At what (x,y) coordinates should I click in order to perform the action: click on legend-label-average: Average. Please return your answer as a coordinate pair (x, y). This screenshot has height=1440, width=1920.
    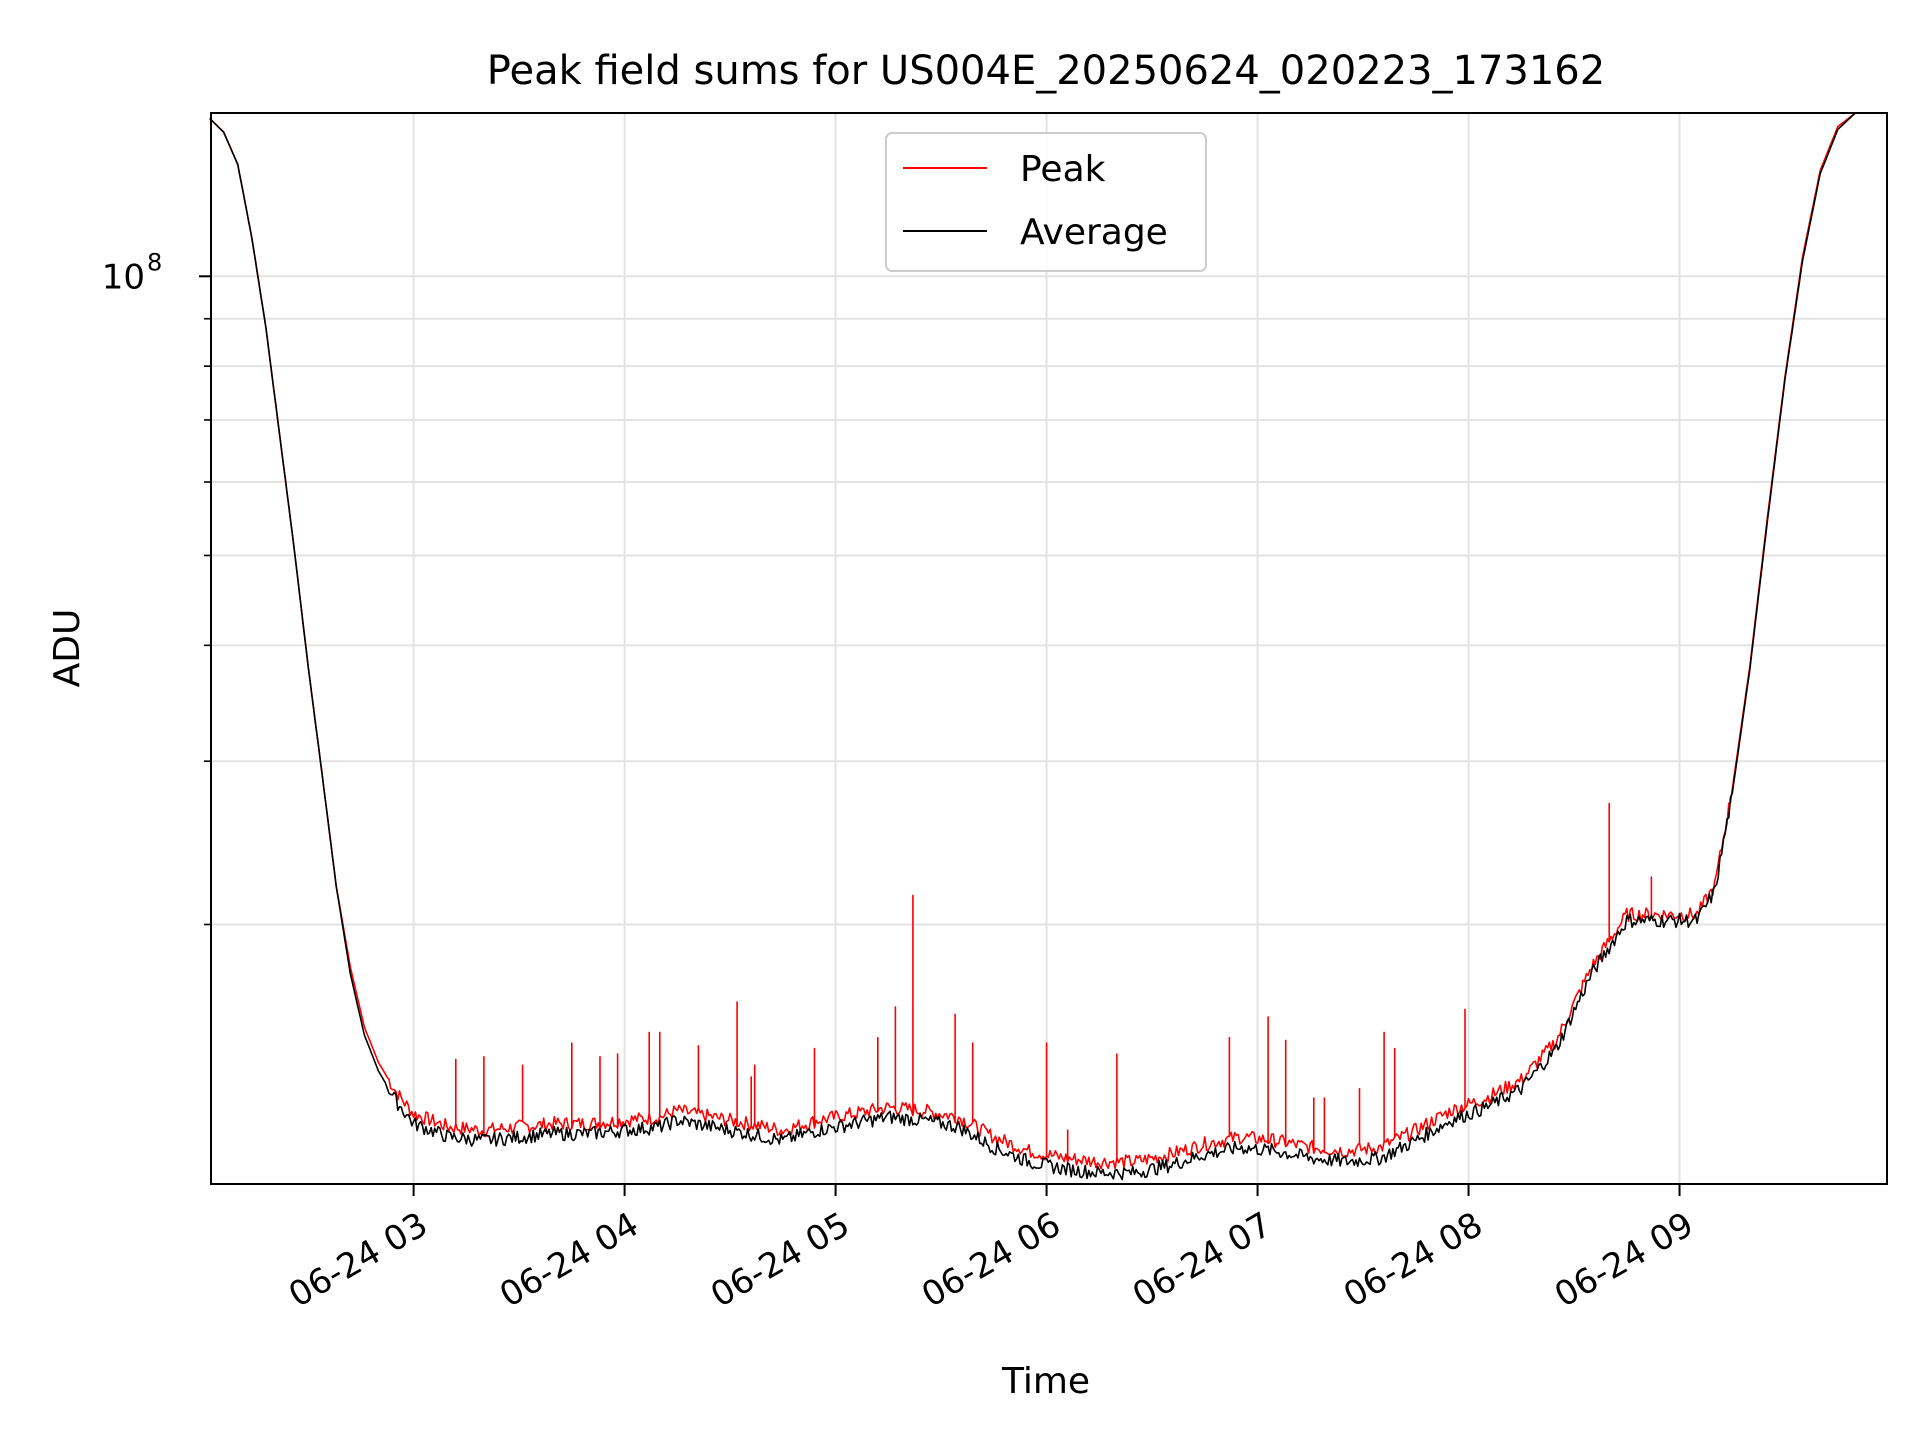
    Looking at the image, I should click on (1094, 232).